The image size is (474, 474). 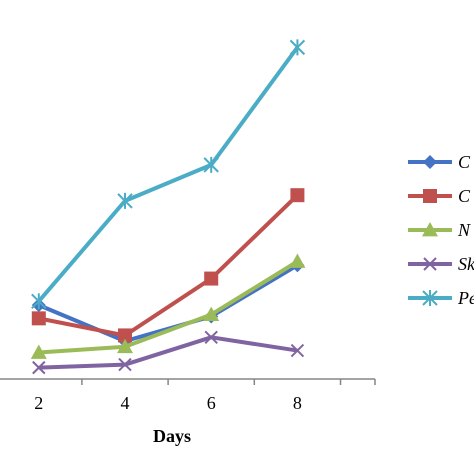 What do you see at coordinates (441, 264) in the screenshot?
I see `legend-entry: Sk` at bounding box center [441, 264].